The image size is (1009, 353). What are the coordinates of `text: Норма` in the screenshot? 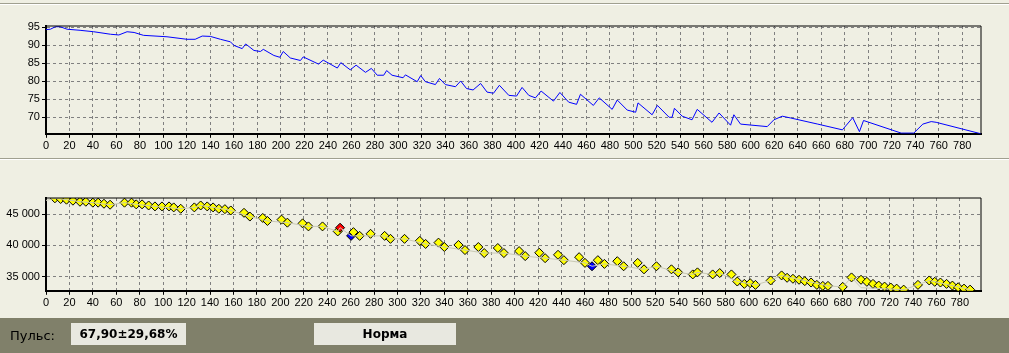 It's located at (385, 334).